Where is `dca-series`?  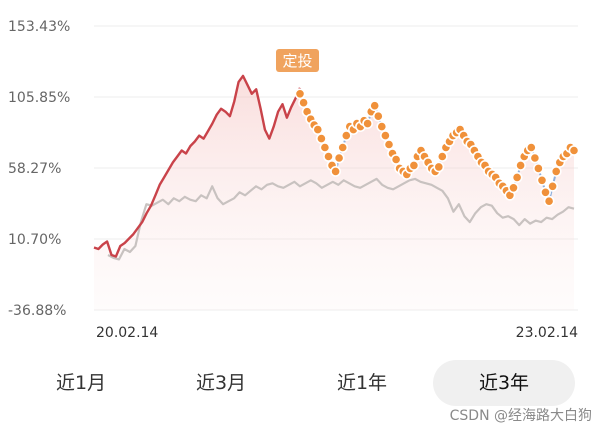
dca-series is located at coordinates (437, 147).